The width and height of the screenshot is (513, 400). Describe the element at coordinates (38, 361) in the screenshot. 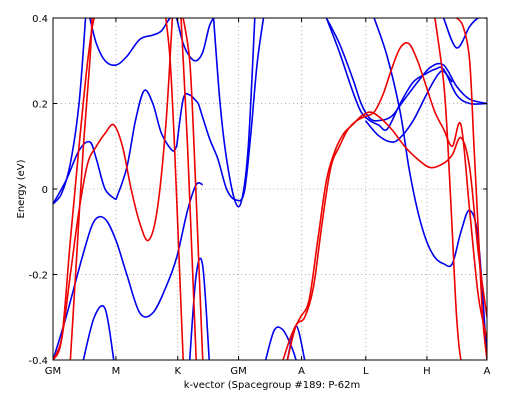

I see `y-tick-label: -0.4` at that location.